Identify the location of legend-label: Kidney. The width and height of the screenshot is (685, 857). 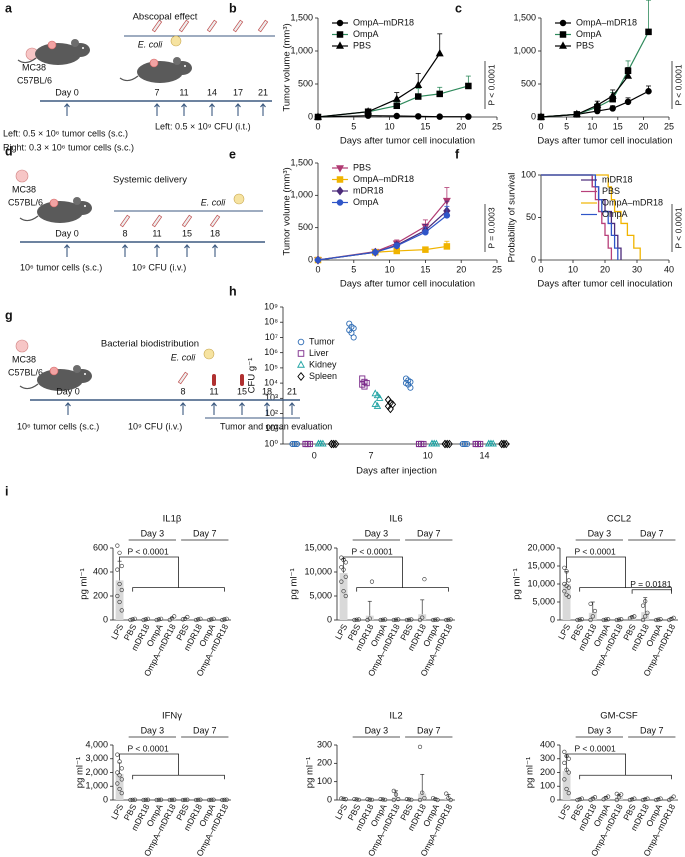
(323, 364).